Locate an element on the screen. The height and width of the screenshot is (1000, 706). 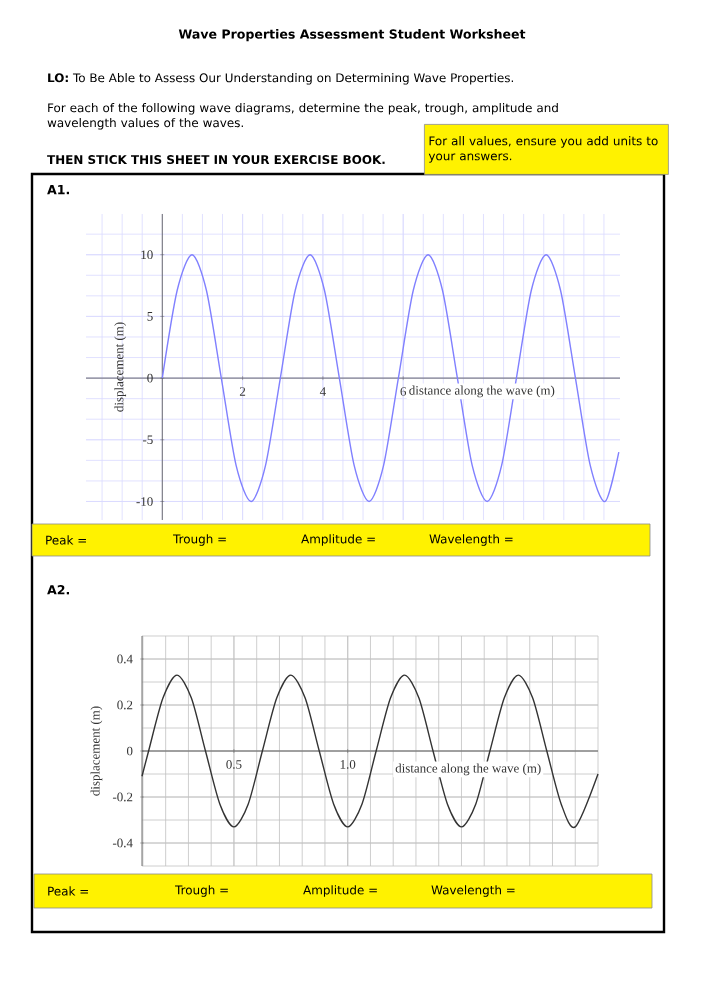
line-series is located at coordinates (370, 751).